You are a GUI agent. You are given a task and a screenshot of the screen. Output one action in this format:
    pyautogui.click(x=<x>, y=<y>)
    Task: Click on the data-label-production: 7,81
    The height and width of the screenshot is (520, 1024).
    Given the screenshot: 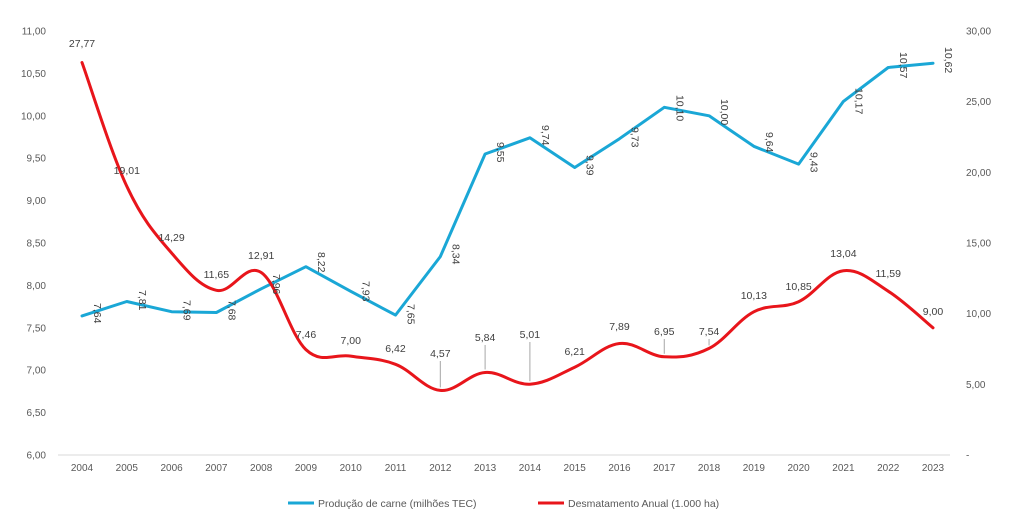 What is the action you would take?
    pyautogui.click(x=142, y=300)
    